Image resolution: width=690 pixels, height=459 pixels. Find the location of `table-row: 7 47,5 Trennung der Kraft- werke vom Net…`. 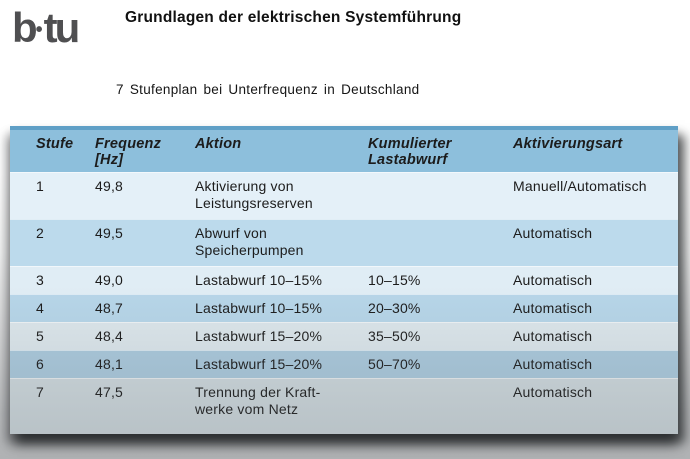

table-row: 7 47,5 Trennung der Kraft- werke vom Net… is located at coordinates (344, 406).